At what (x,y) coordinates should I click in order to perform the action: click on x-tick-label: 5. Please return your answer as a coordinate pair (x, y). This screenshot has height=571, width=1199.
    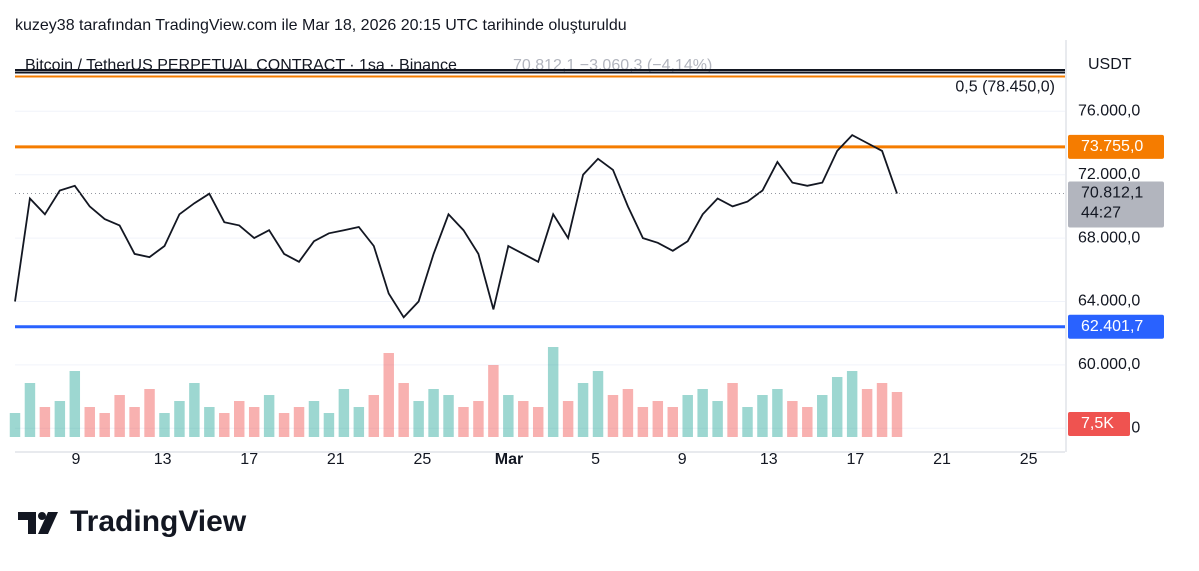
    Looking at the image, I should click on (595, 459).